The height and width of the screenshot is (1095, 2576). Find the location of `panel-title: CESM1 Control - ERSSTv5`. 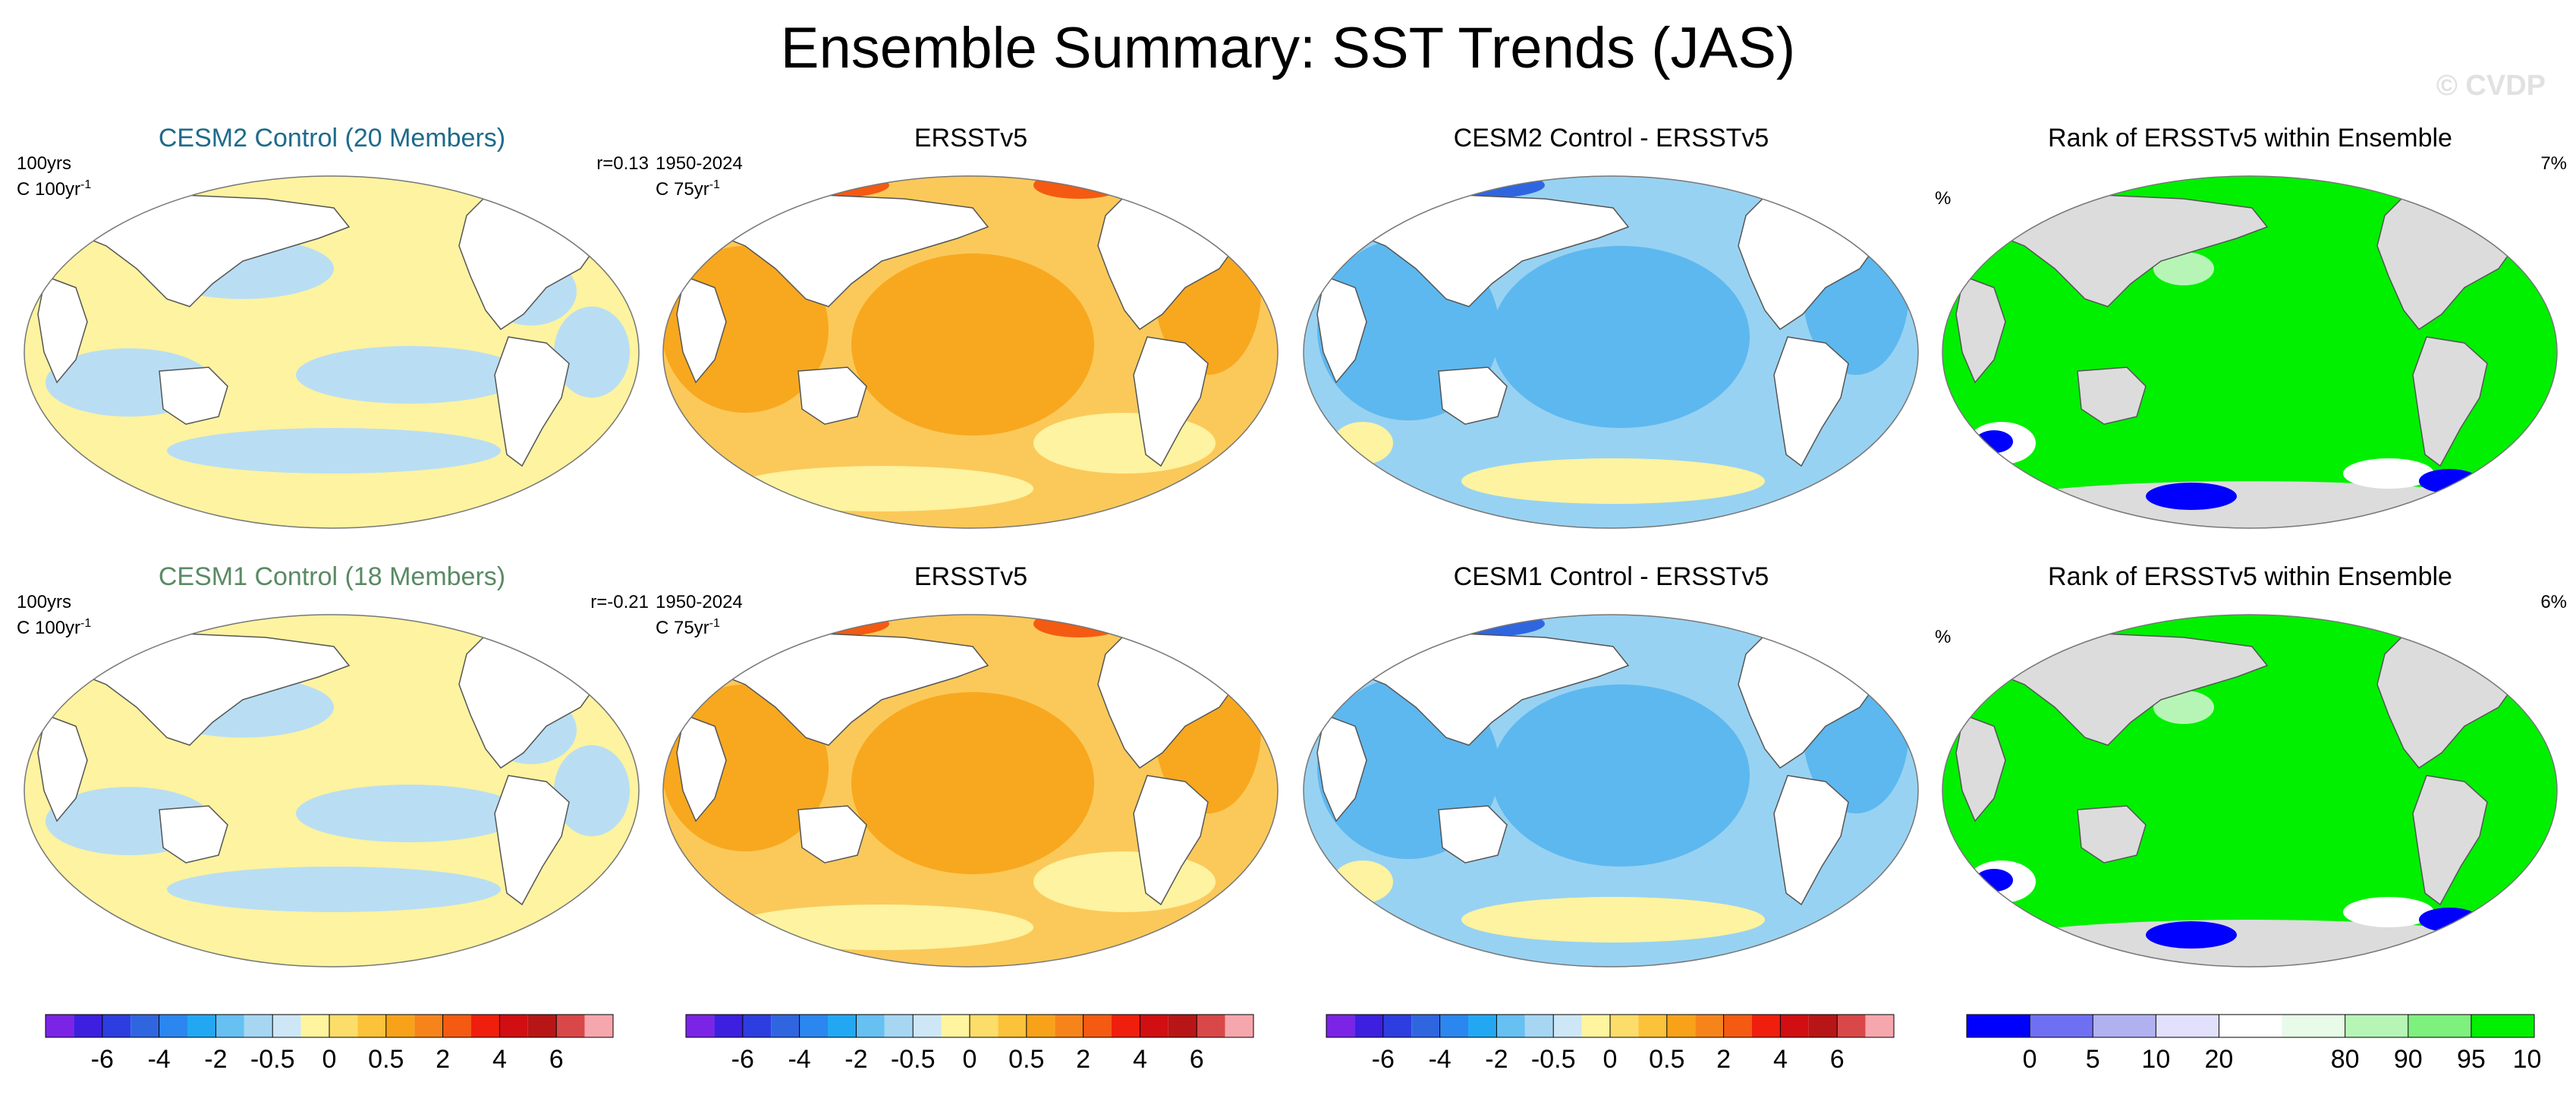

panel-title: CESM1 Control - ERSSTv5 is located at coordinates (1611, 576).